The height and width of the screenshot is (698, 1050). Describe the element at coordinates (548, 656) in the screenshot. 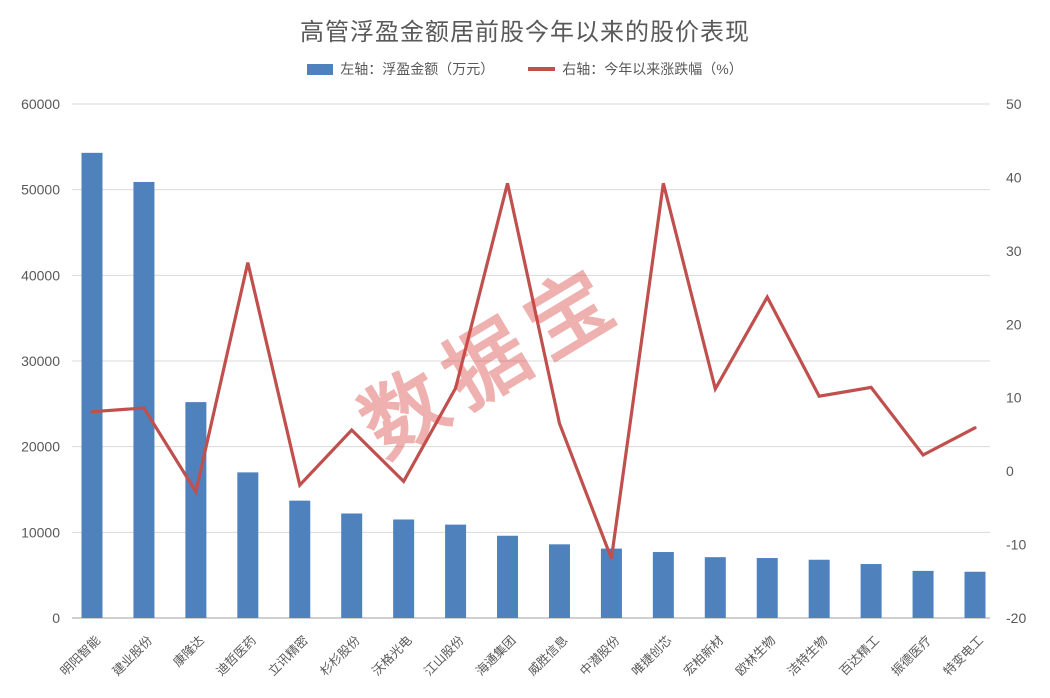

I see `x-axis-category-label: 威胜信息` at that location.